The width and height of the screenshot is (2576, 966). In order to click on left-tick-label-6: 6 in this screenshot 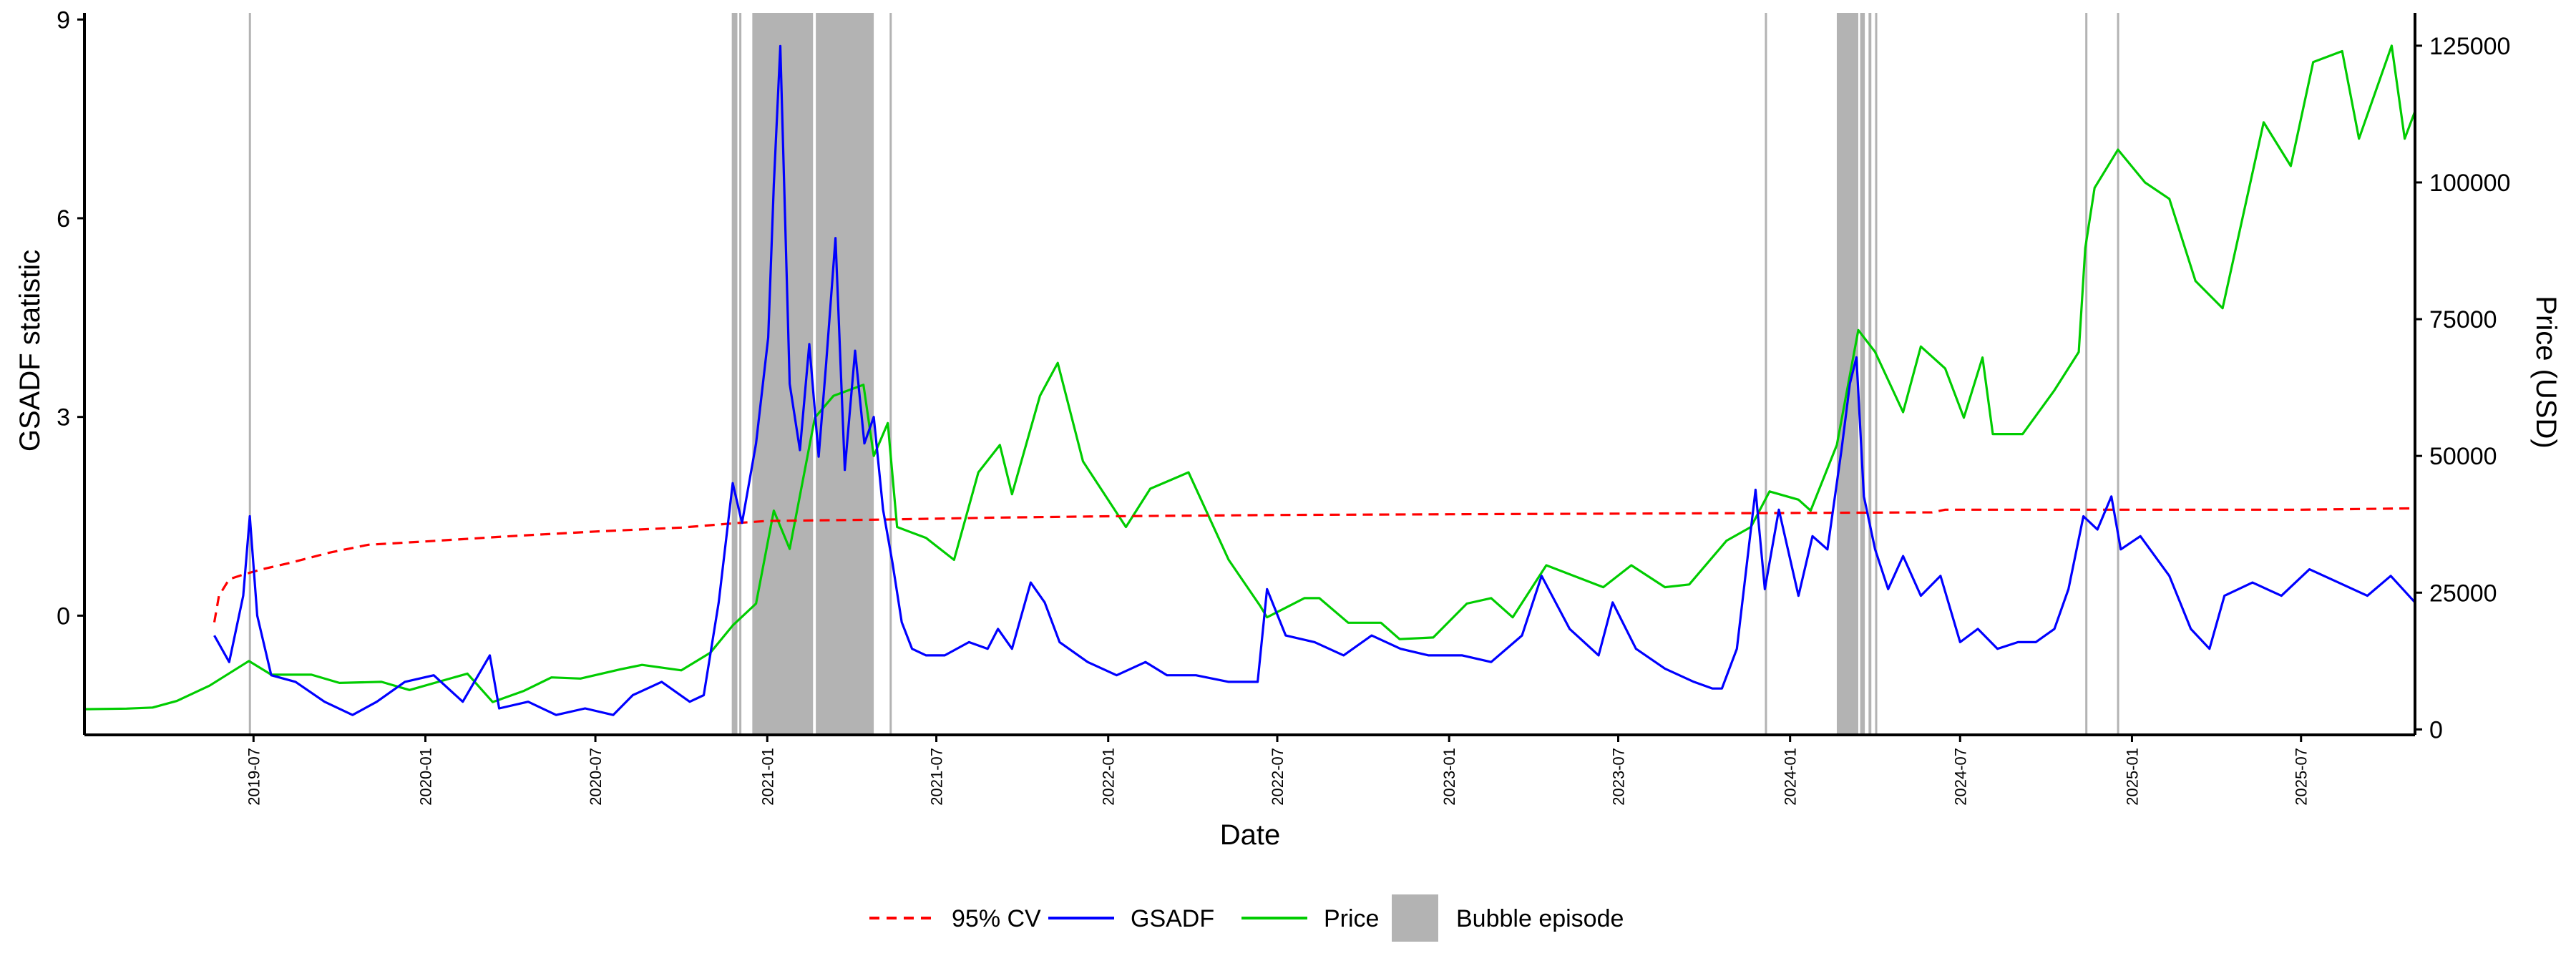, I will do `click(63, 219)`.